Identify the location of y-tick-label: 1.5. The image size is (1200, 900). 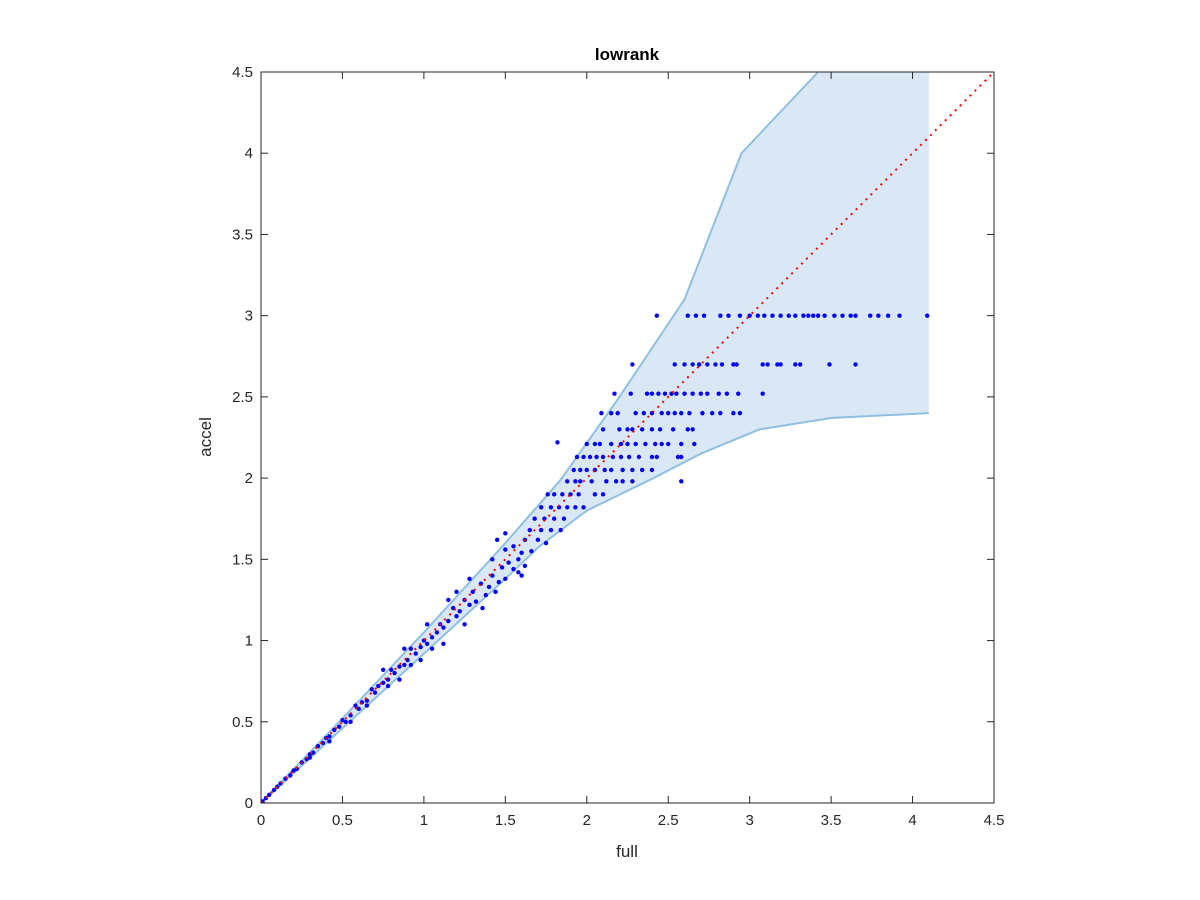
(242, 559).